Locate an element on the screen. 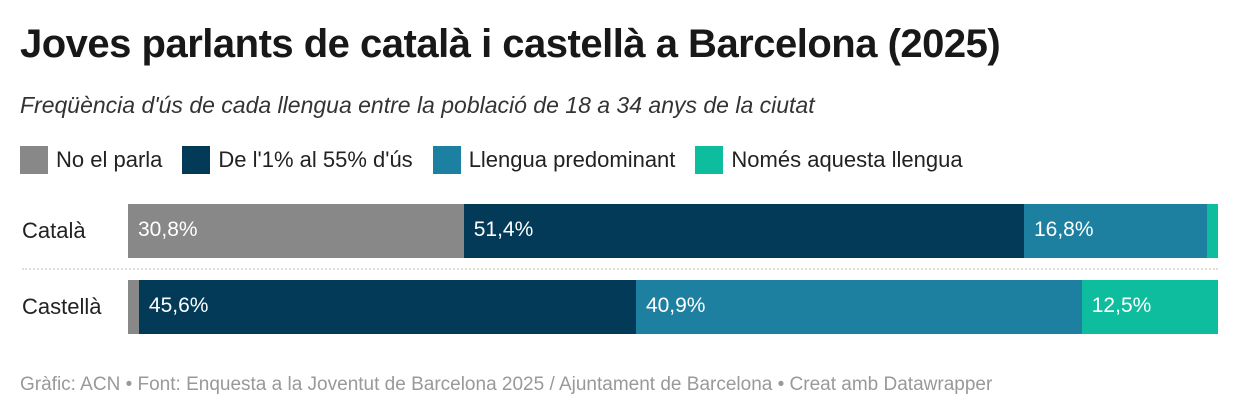  data-label: 40,9% is located at coordinates (675, 305).